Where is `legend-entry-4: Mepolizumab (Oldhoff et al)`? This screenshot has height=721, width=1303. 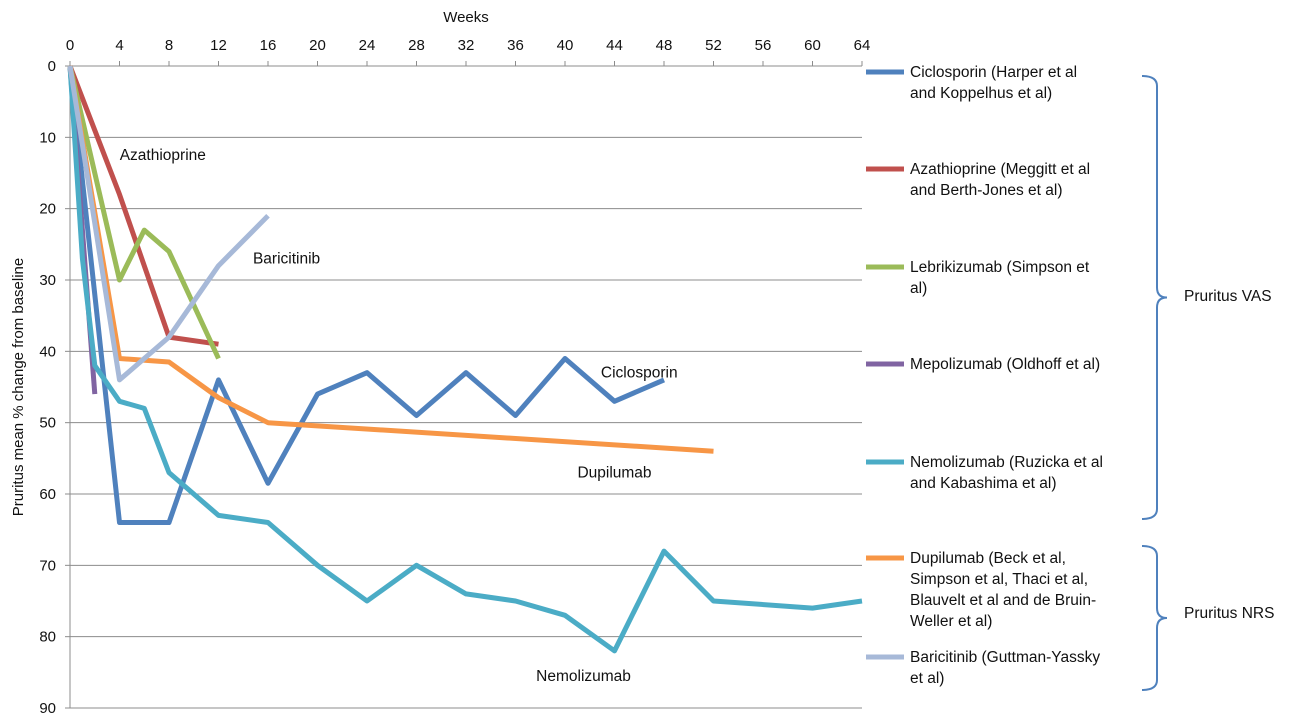 legend-entry-4: Mepolizumab (Oldhoff et al) is located at coordinates (1005, 364).